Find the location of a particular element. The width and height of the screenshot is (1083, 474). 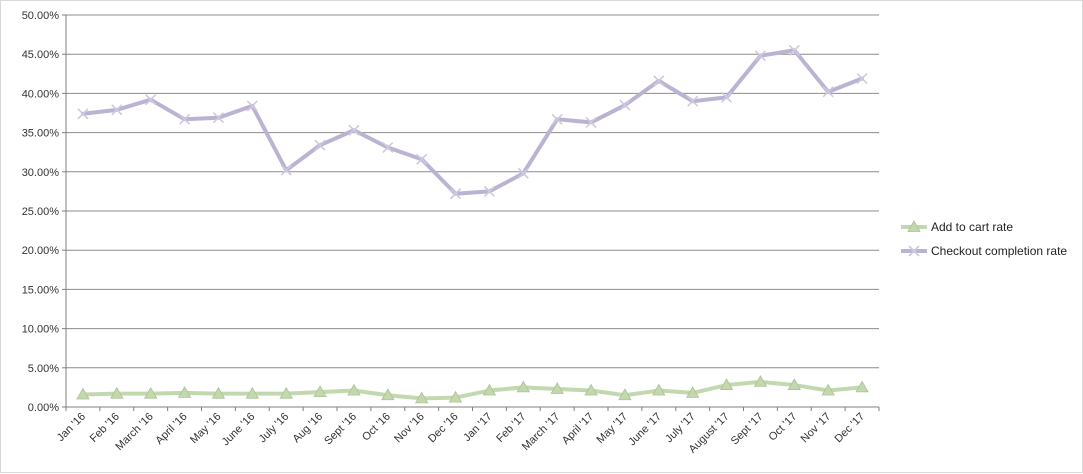

legend-item: Checkout completion rate is located at coordinates (984, 251).